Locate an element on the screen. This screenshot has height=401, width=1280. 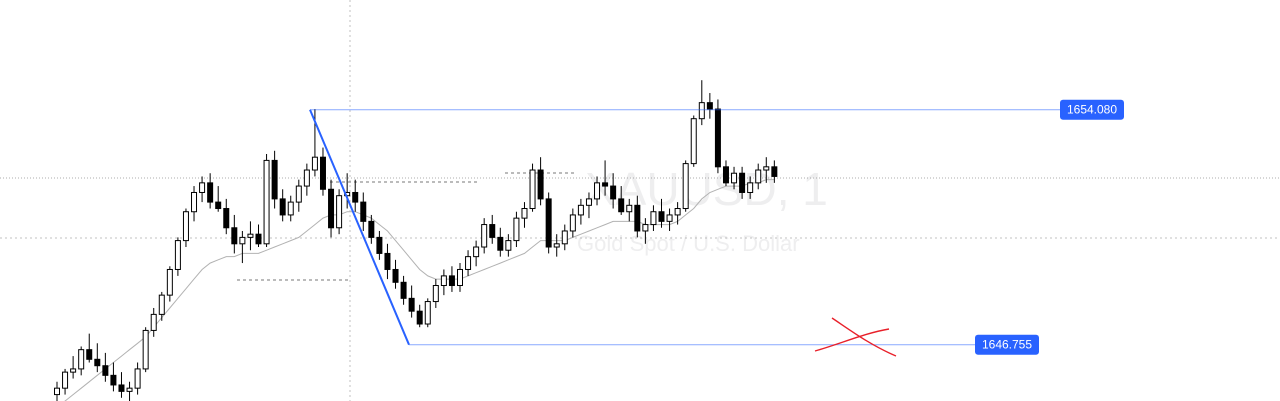
upper-price-label-bg is located at coordinates (1092, 109).